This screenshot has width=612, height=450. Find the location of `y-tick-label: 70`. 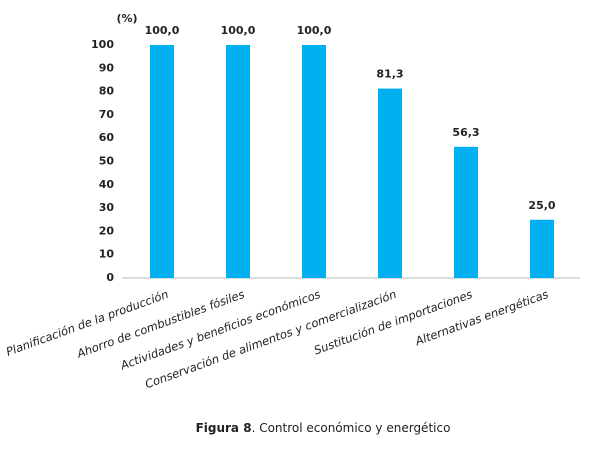

y-tick-label: 70 is located at coordinates (107, 114).